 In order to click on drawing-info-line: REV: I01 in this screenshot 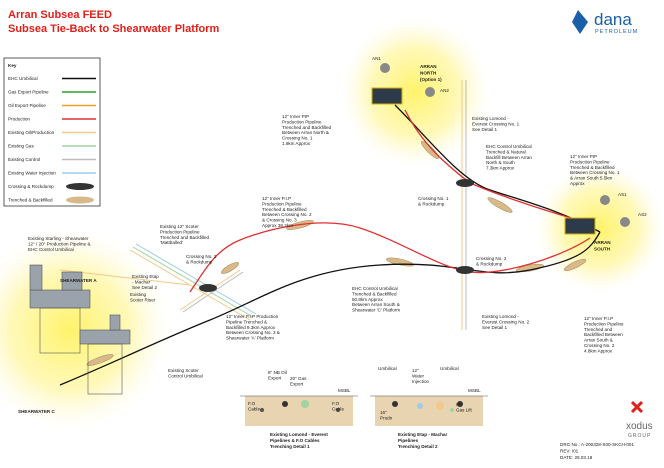, I will do `click(569, 451)`.